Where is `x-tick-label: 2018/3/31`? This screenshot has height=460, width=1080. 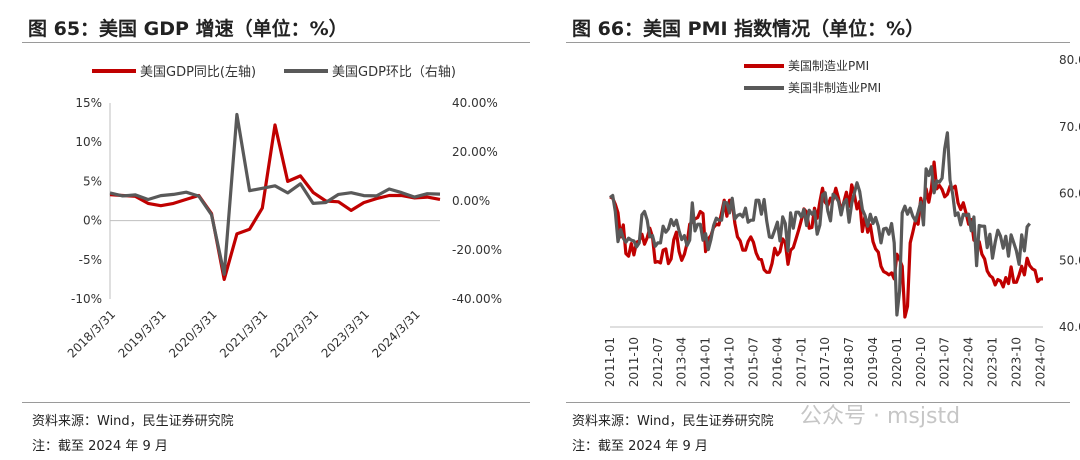 x-tick-label: 2018/3/31 is located at coordinates (91, 333).